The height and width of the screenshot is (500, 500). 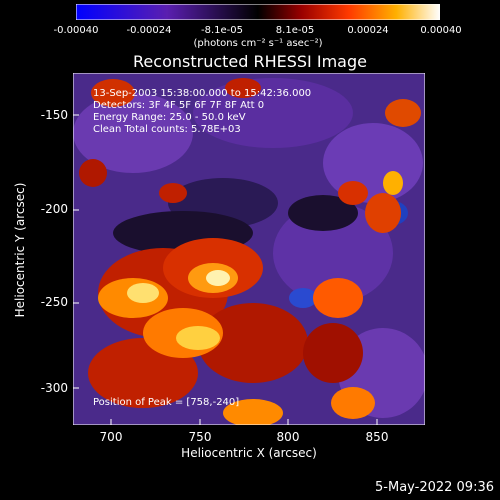 What do you see at coordinates (368, 30) in the screenshot?
I see `colorbar-tick: 0.00024` at bounding box center [368, 30].